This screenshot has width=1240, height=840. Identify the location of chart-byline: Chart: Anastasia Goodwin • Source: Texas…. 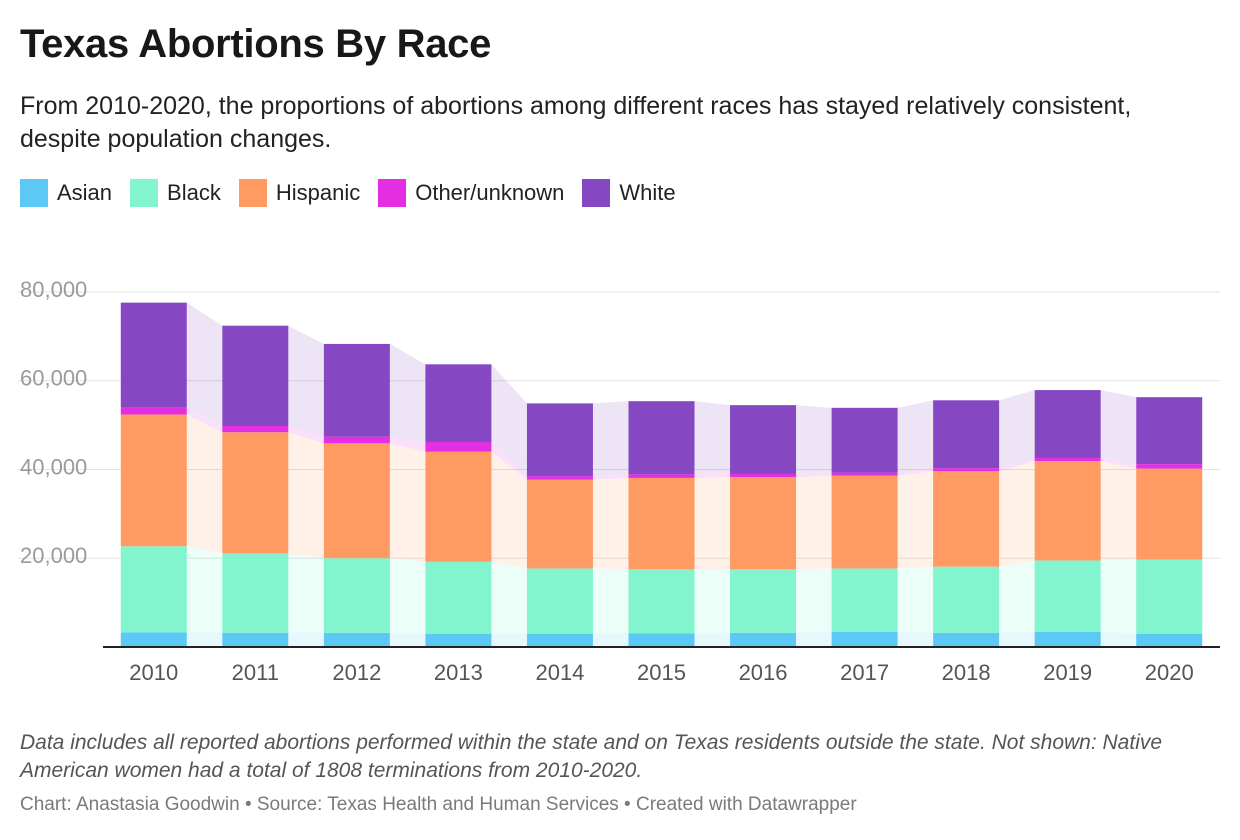
(438, 804).